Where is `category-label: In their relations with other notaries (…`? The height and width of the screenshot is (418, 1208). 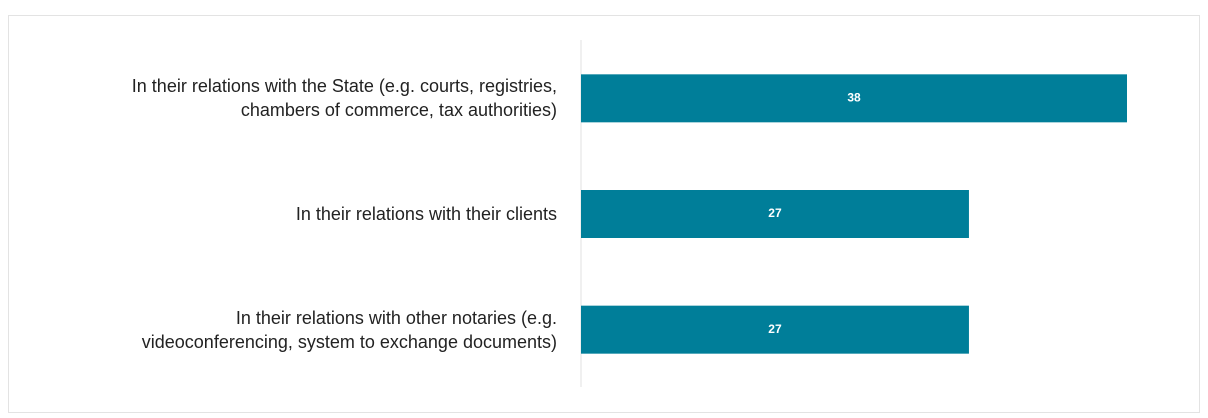 category-label: In their relations with other notaries (… is located at coordinates (349, 329).